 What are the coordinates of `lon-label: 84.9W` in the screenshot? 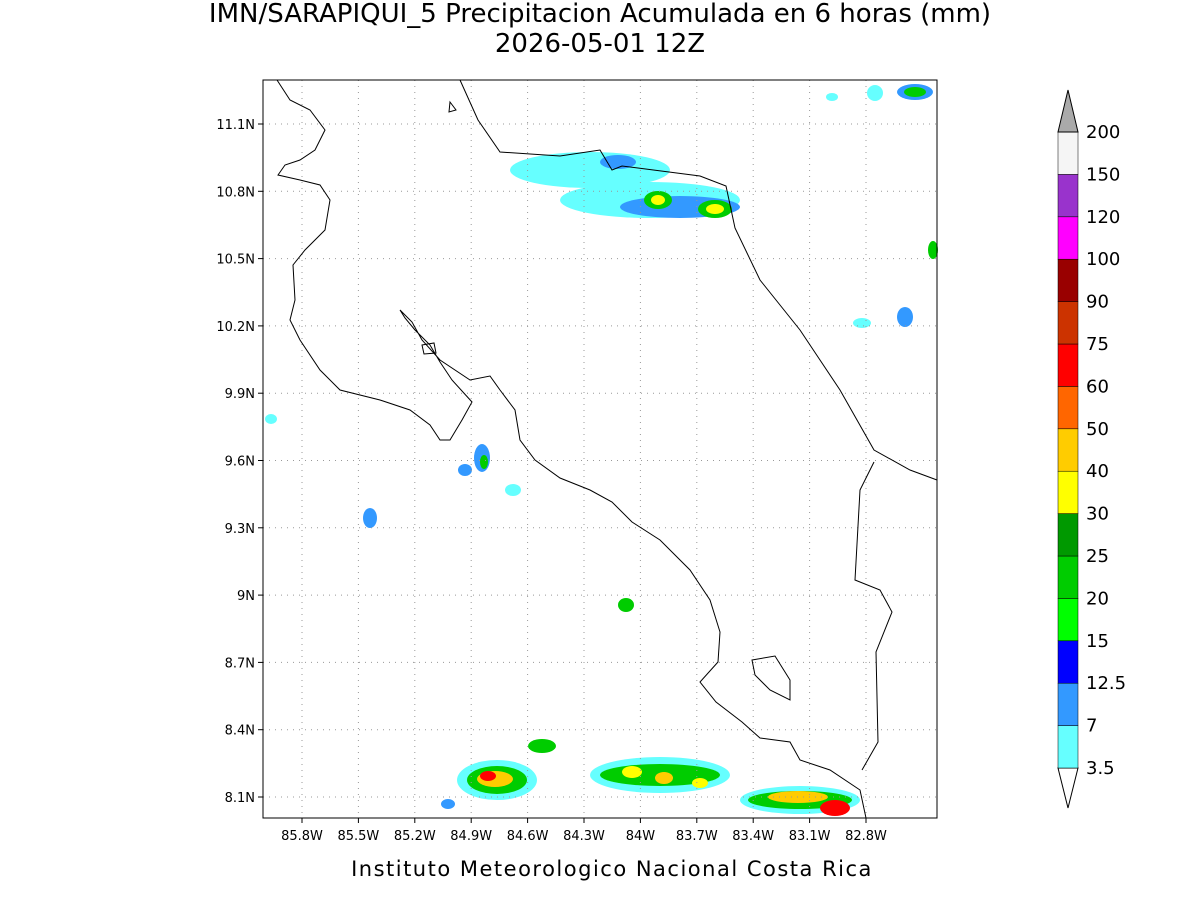 It's located at (471, 836).